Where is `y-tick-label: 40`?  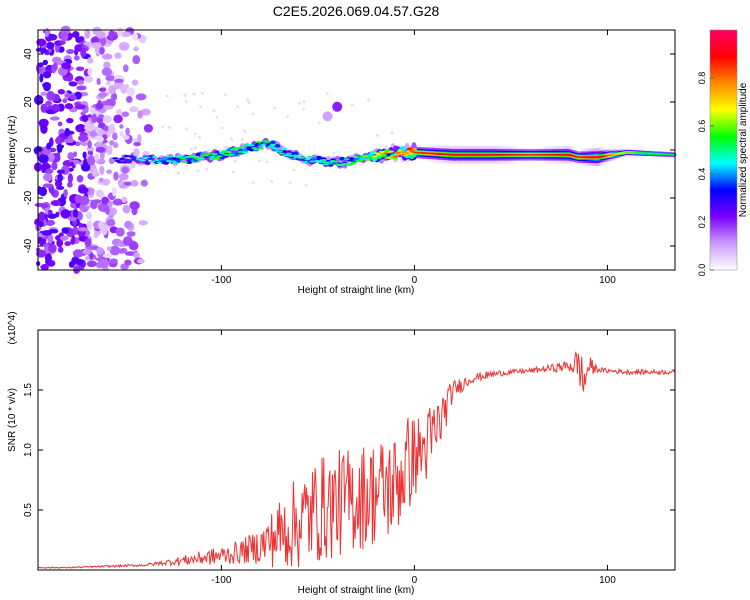
y-tick-label: 40 is located at coordinates (28, 54).